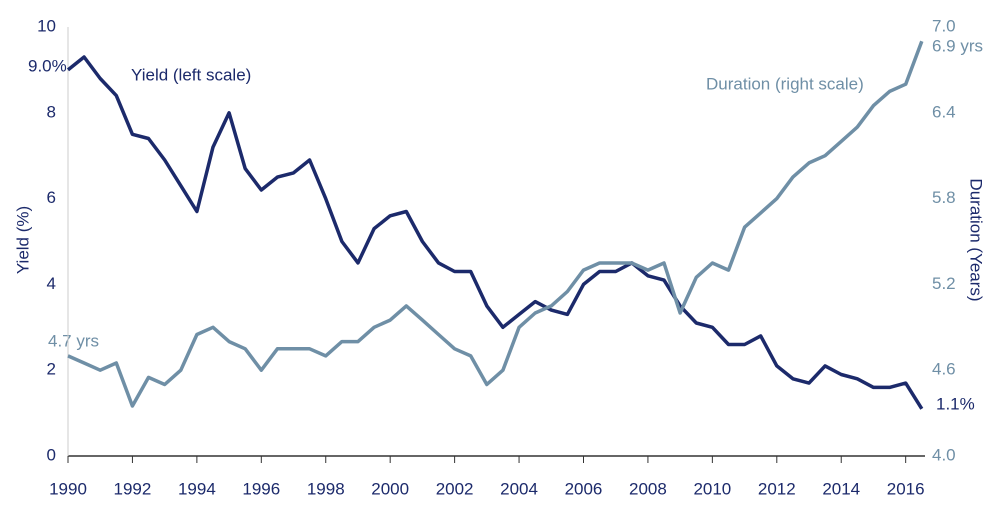 The width and height of the screenshot is (1001, 523). Describe the element at coordinates (648, 488) in the screenshot. I see `x-tick-label: 2008` at that location.